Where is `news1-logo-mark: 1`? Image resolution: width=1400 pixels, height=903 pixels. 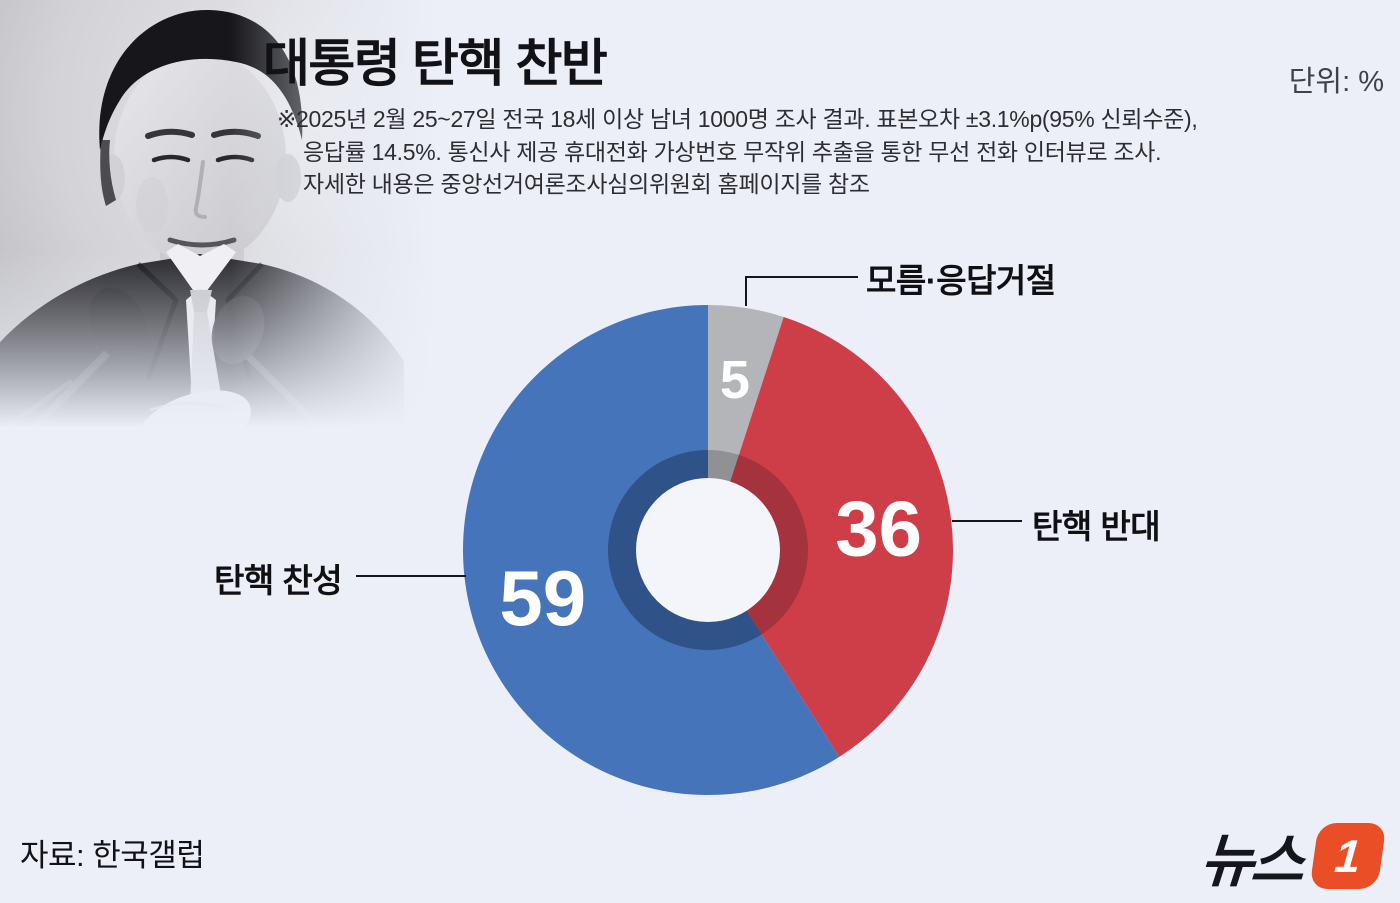
news1-logo-mark: 1 is located at coordinates (1348, 856).